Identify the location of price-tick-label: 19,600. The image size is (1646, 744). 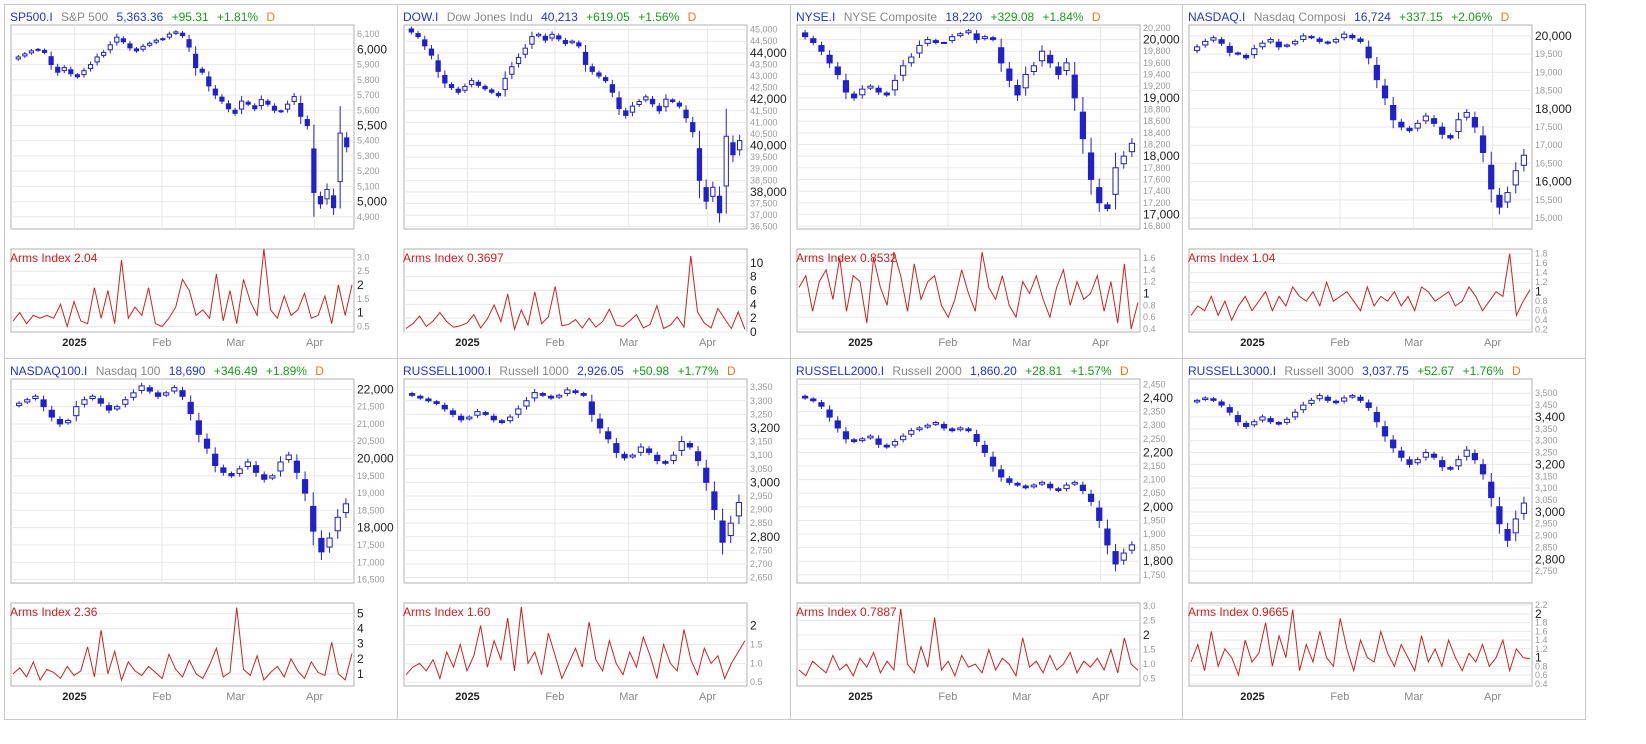
(1157, 63).